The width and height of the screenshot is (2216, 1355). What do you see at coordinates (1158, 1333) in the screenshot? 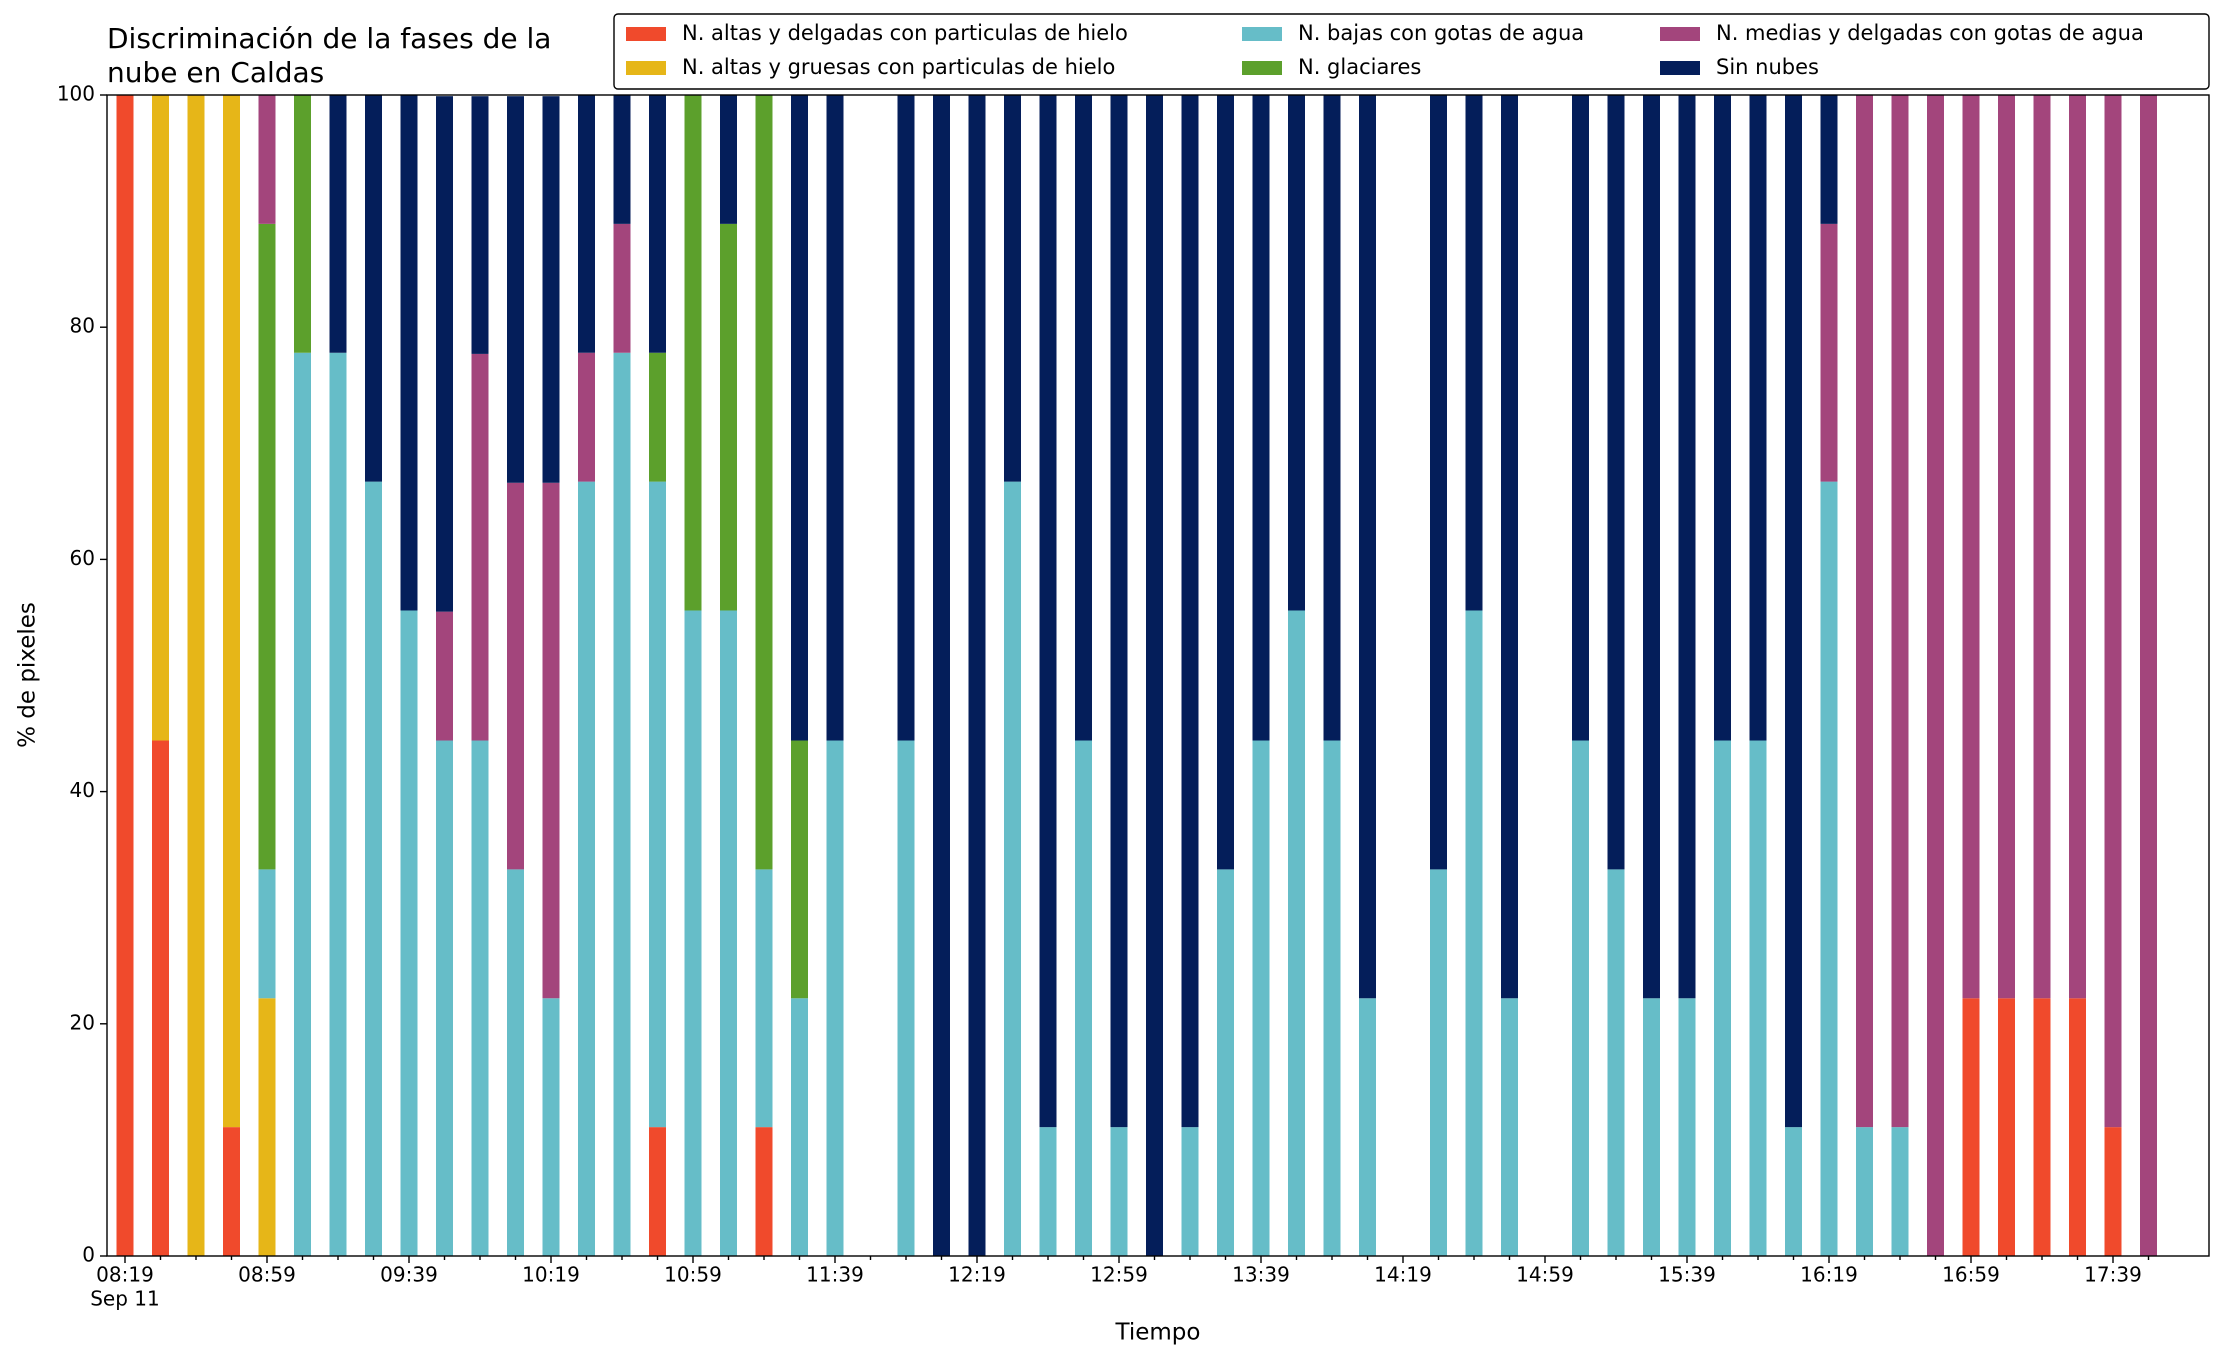
I see `x-axis-label: Tiempo` at bounding box center [1158, 1333].